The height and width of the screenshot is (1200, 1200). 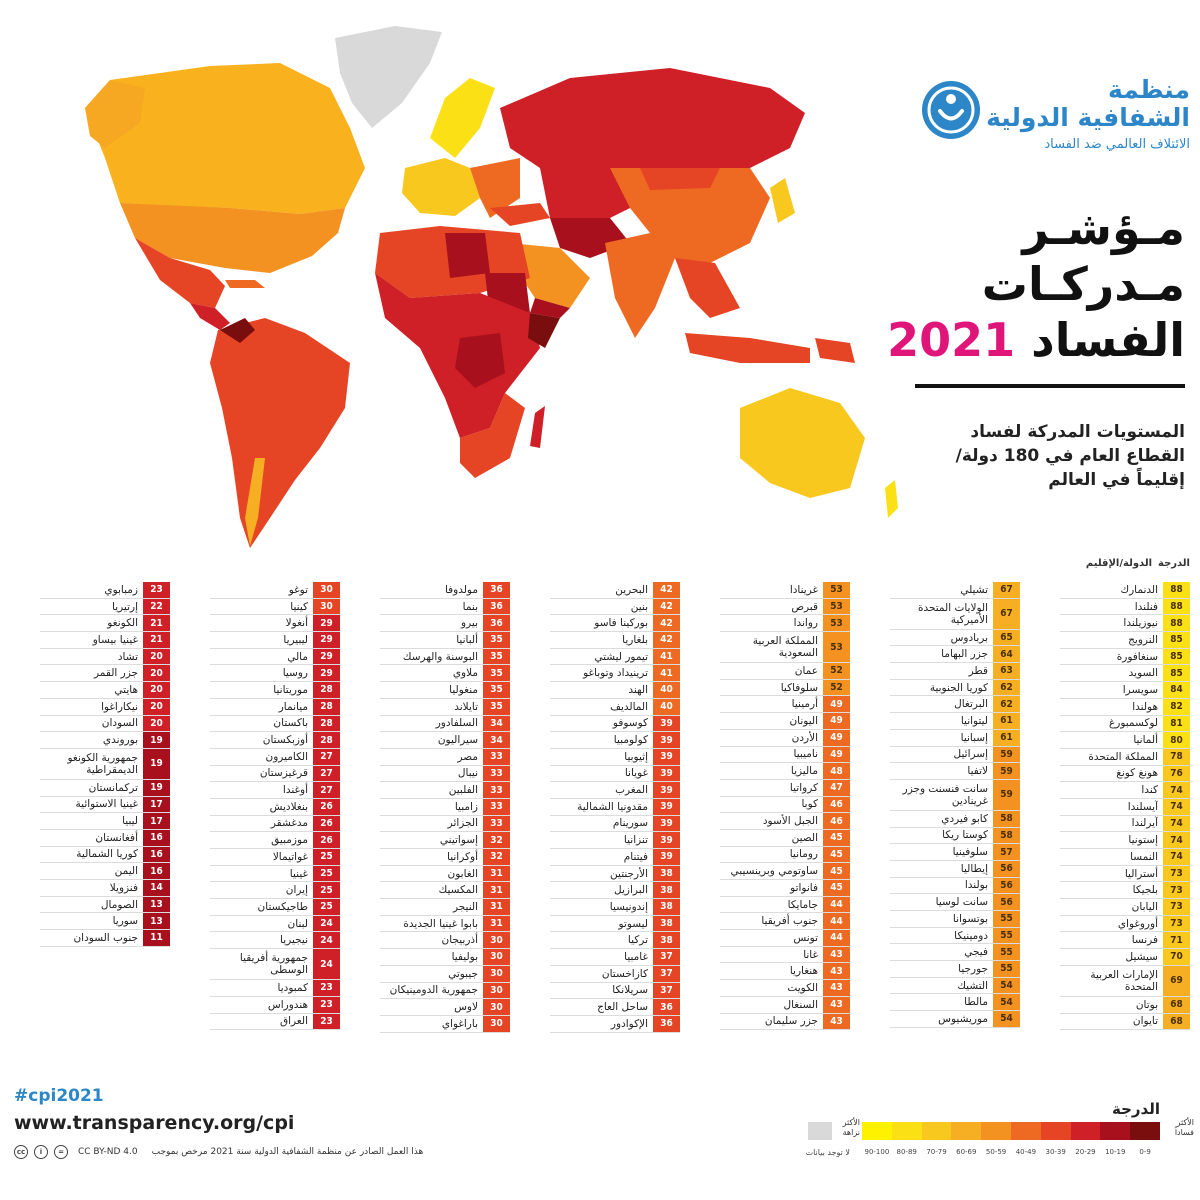 What do you see at coordinates (445, 624) in the screenshot?
I see `table-row: 36 بيرو` at bounding box center [445, 624].